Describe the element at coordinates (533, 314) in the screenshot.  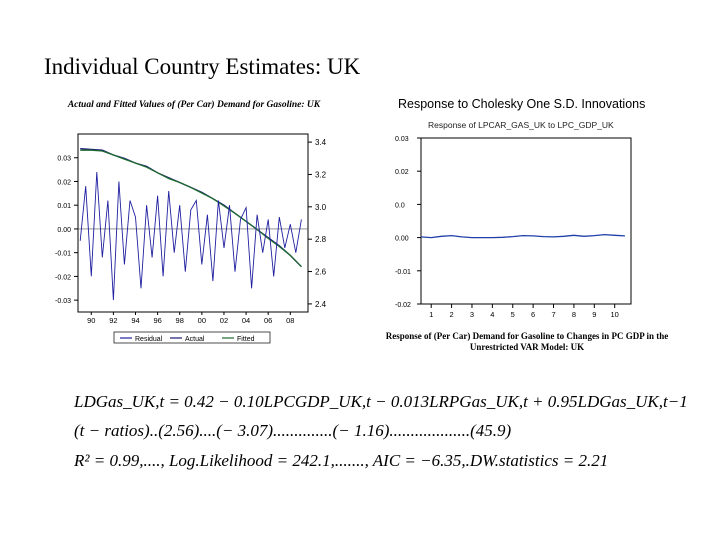
I see `x-axis-tick-label: 6` at that location.